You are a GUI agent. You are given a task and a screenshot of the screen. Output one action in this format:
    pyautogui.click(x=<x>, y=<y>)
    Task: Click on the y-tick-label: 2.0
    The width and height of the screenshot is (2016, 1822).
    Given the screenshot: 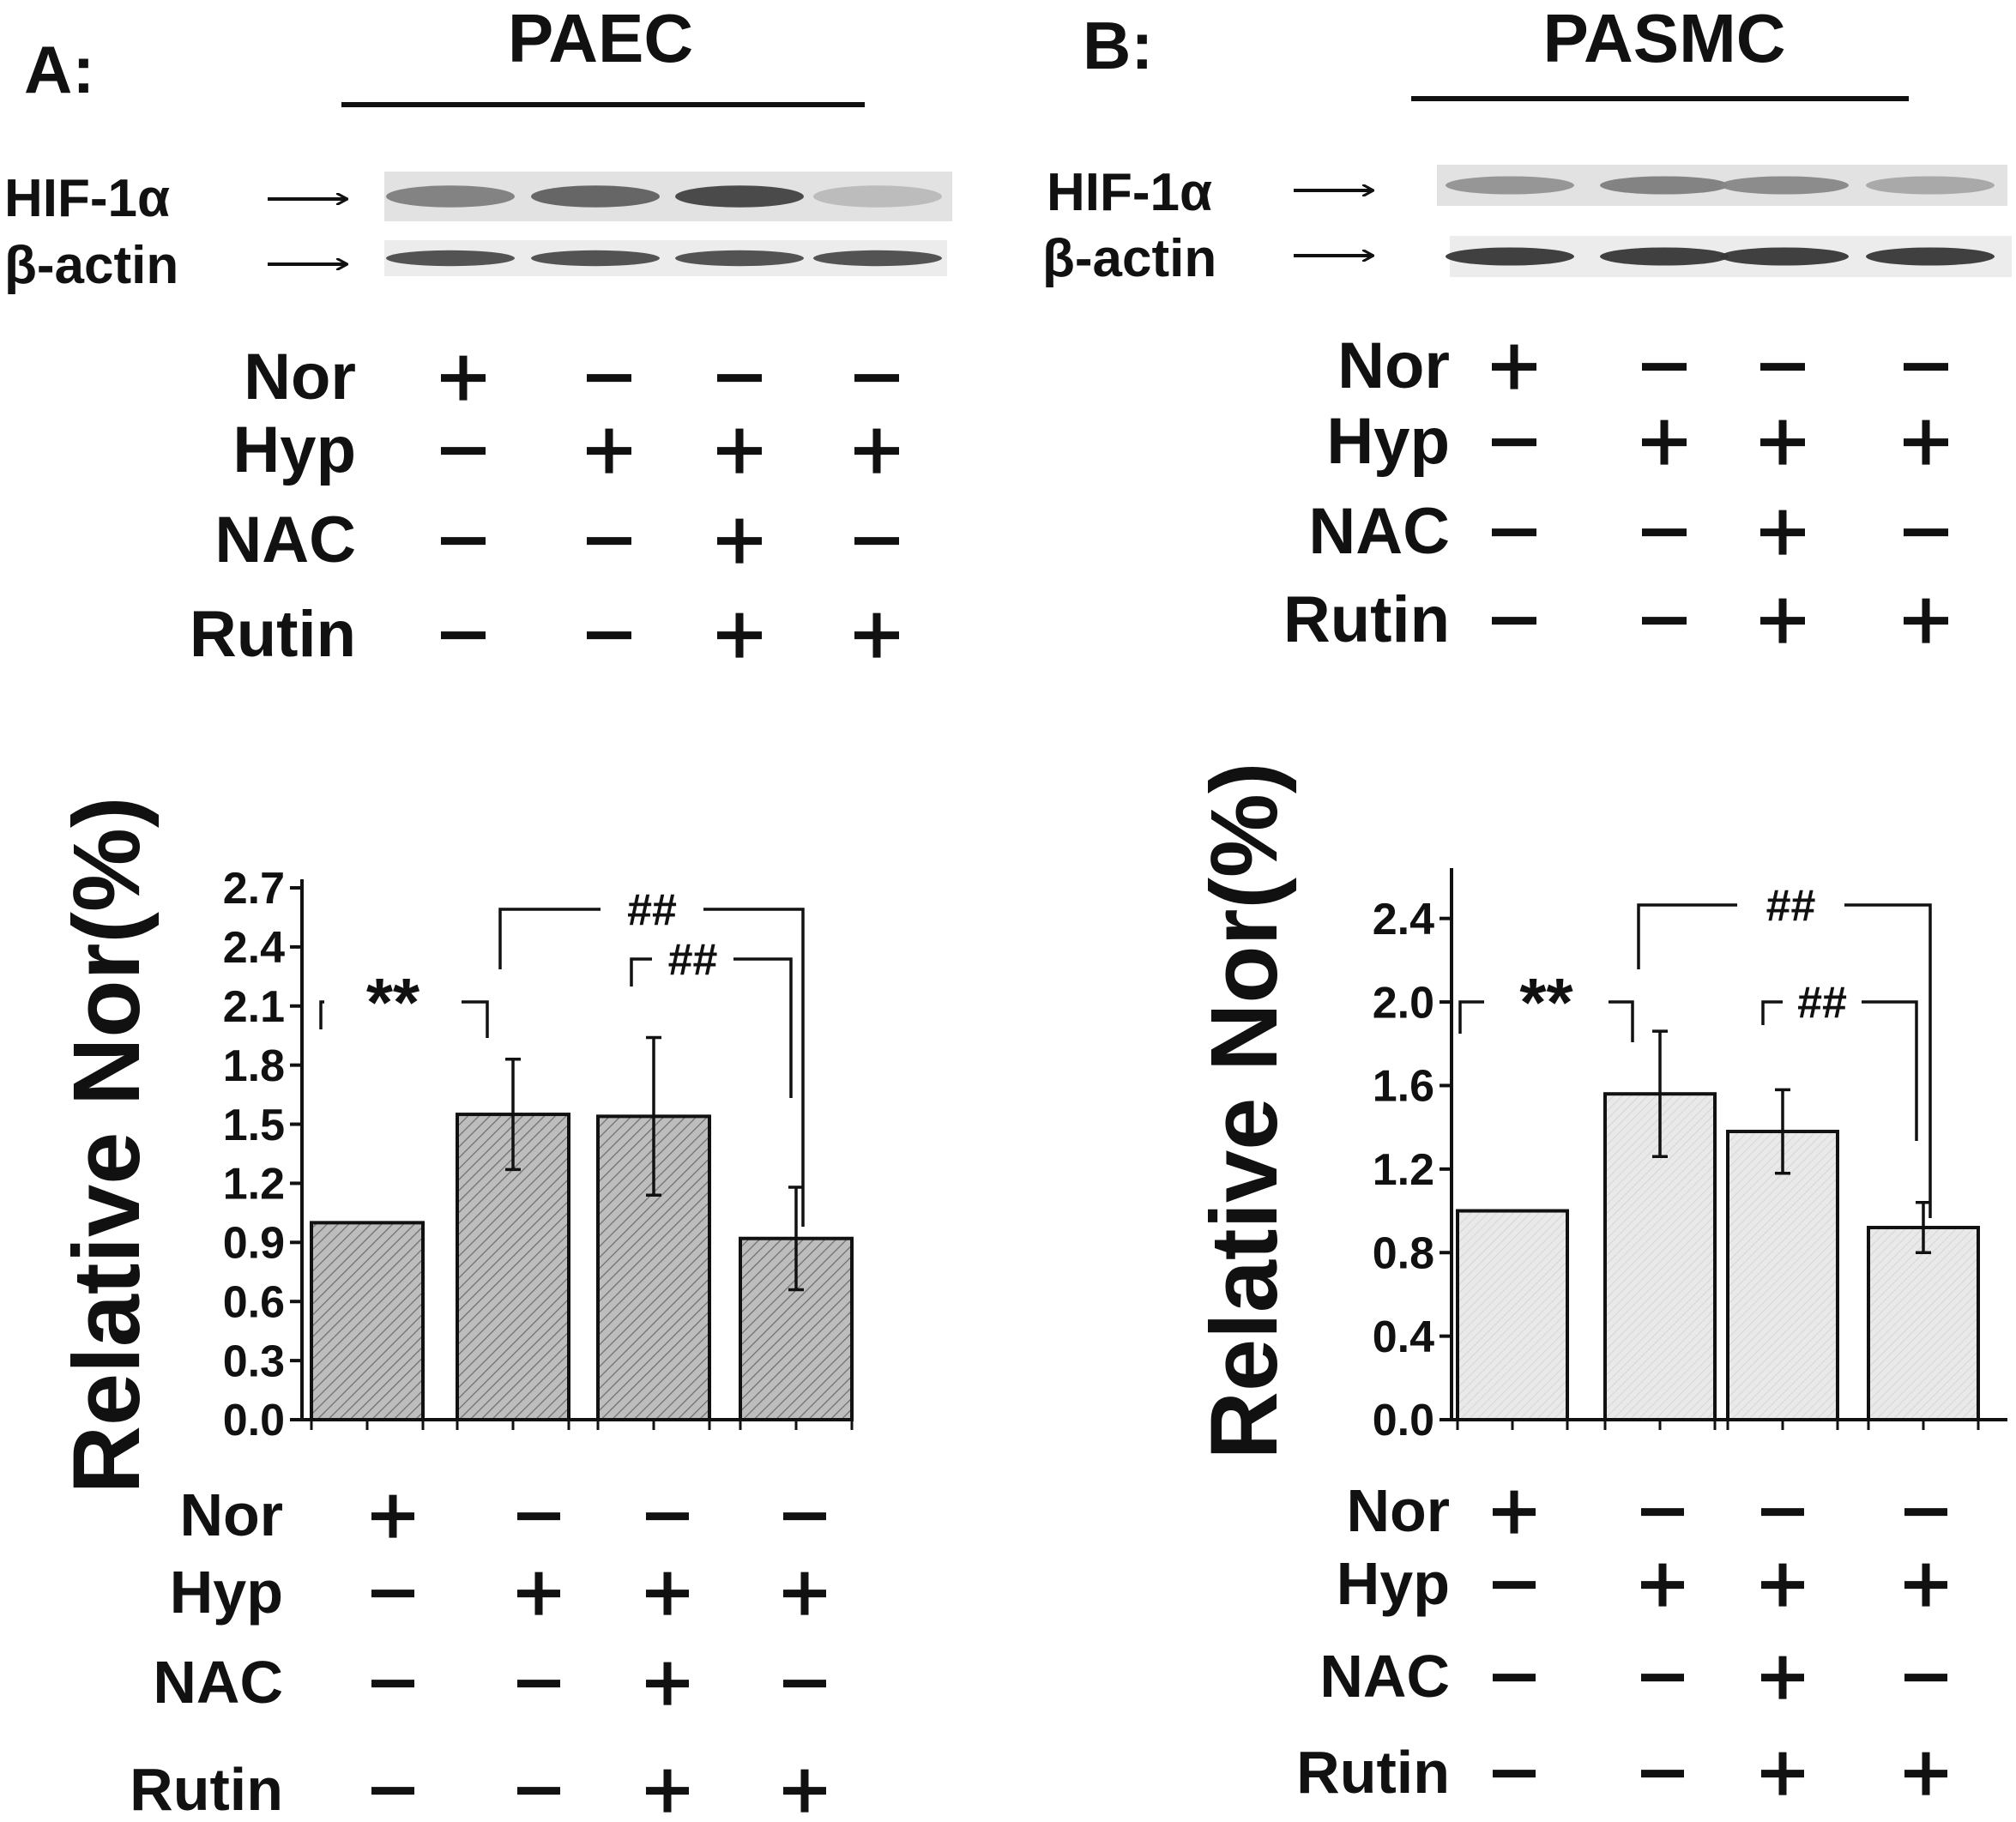 What is the action you would take?
    pyautogui.click(x=1404, y=1003)
    